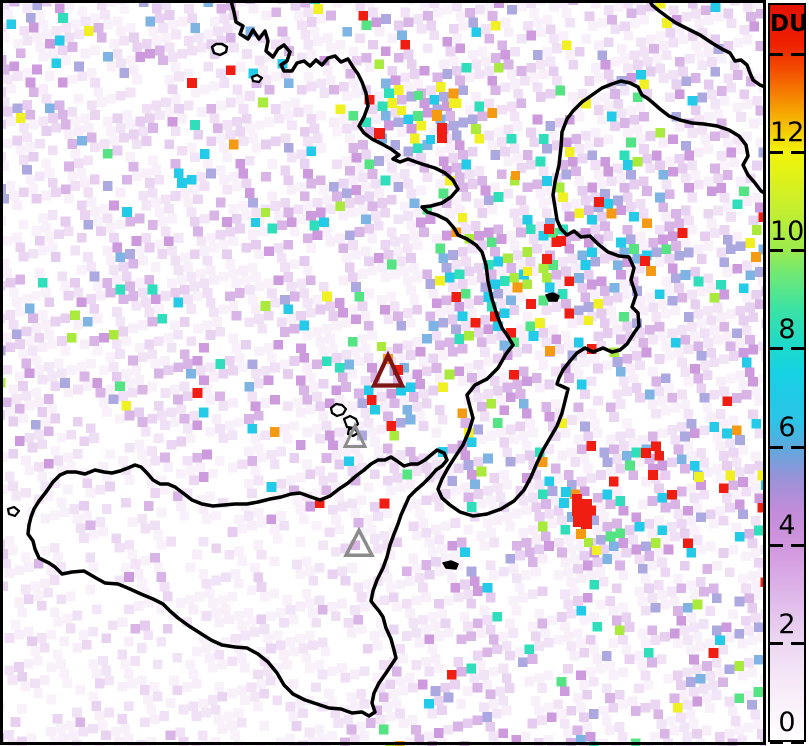 The image size is (809, 746). I want to click on volcano-markers, so click(374, 453).